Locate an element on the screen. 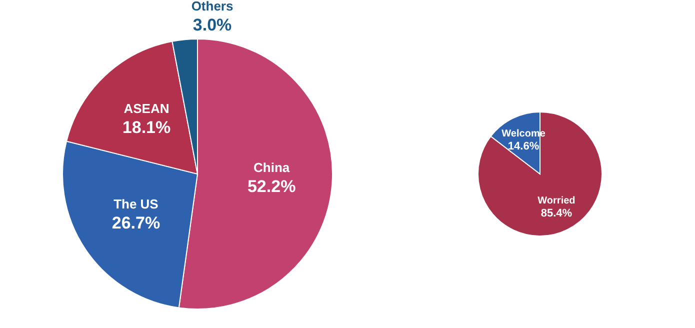 The image size is (695, 328). pie-slice is located at coordinates (540, 174).